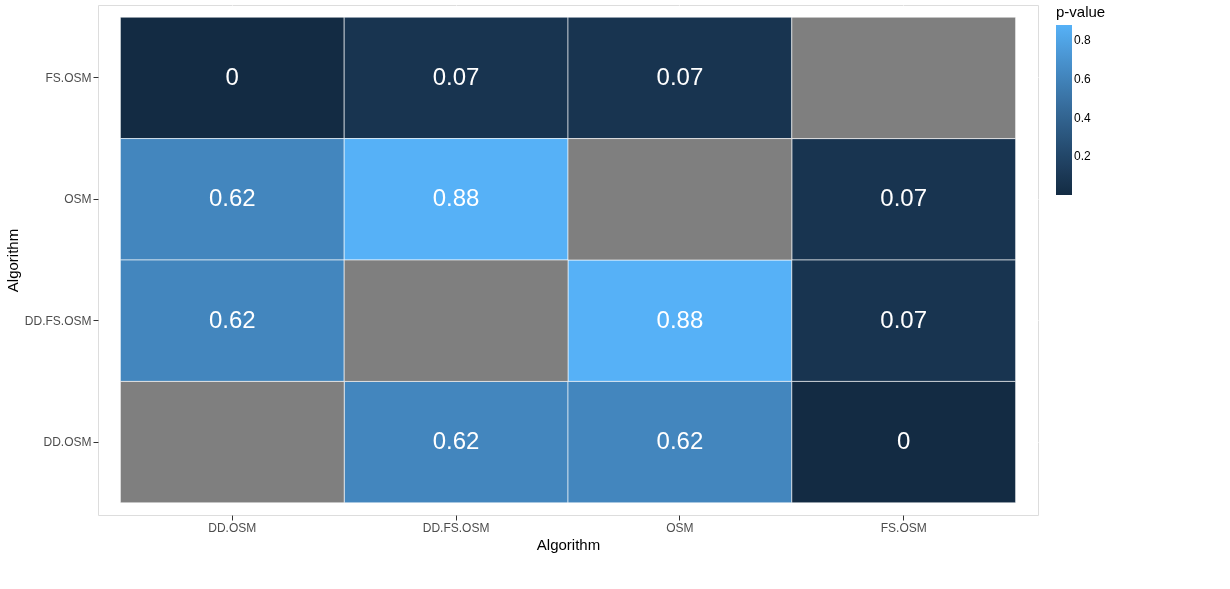 This screenshot has width=1230, height=589. I want to click on y-tick-label: DD.FS.OSM, so click(58, 320).